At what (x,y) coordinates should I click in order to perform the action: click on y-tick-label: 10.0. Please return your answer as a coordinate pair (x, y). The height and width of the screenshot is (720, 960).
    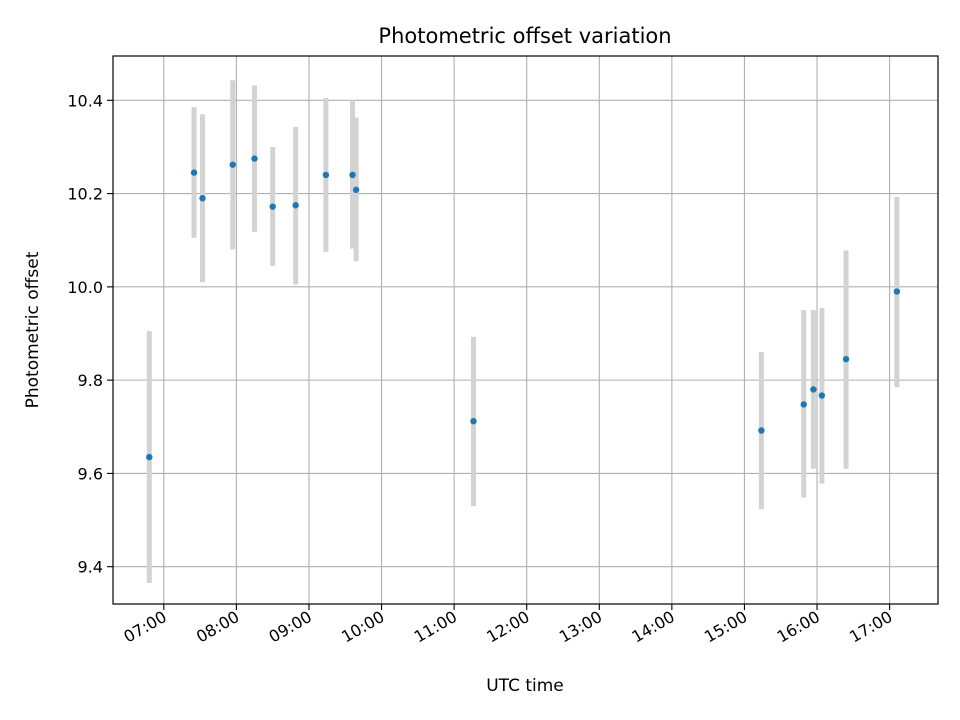
    Looking at the image, I should click on (85, 287).